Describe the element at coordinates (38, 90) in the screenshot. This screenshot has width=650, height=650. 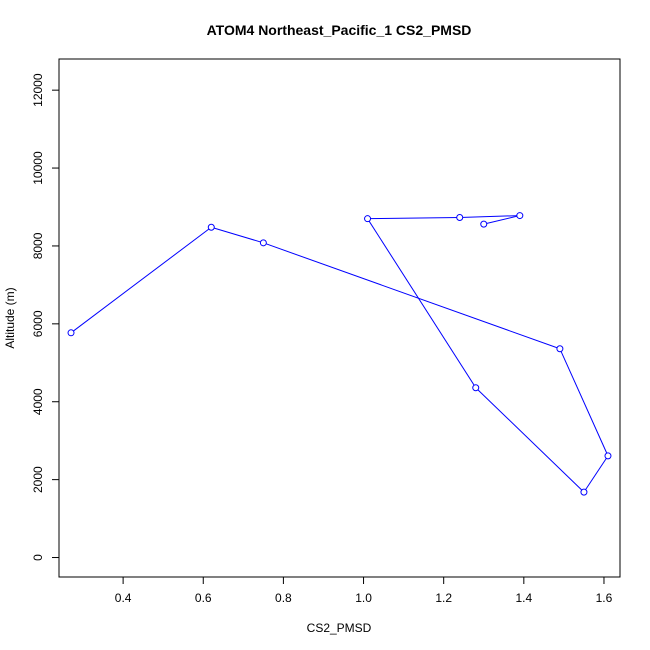
I see `y-tick-label: 12000` at that location.